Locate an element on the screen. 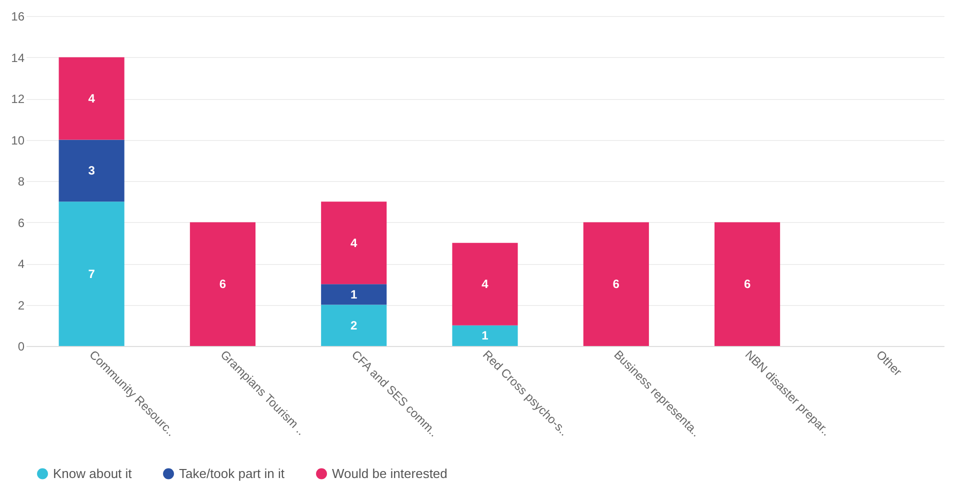 Image resolution: width=954 pixels, height=496 pixels. data-label: 2 is located at coordinates (354, 325).